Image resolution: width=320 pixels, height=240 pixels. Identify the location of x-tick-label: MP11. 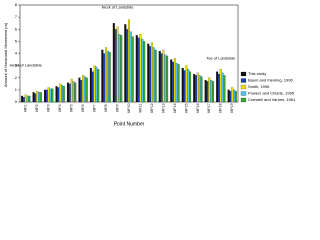
(140, 108).